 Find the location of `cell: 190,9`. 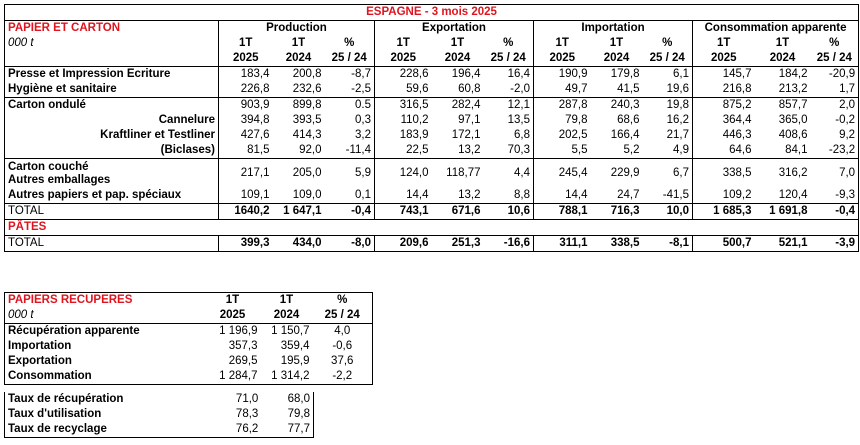

cell: 190,9 is located at coordinates (562, 74).